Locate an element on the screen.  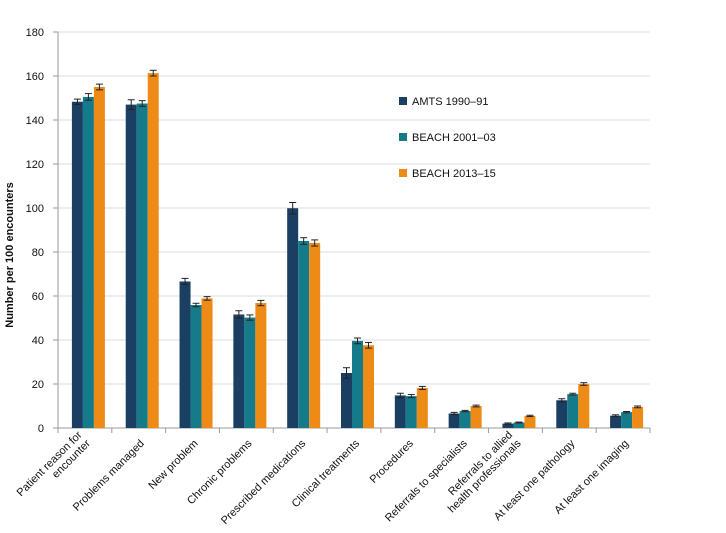
y-tick-label: 100 is located at coordinates (35, 209).